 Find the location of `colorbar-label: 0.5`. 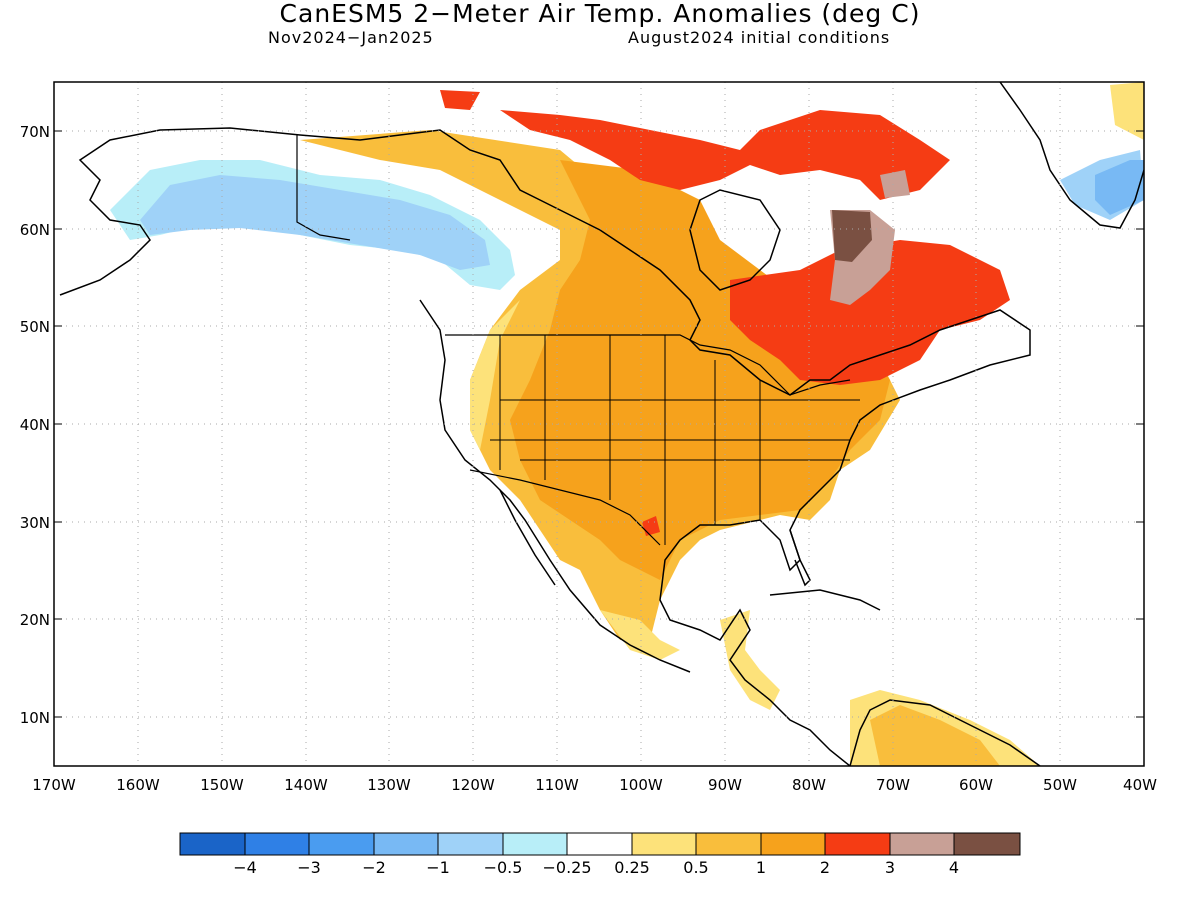

colorbar-label: 0.5 is located at coordinates (695, 867).